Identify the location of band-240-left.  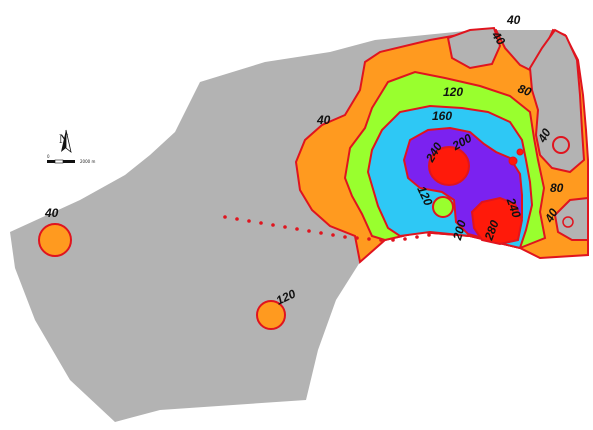
(449, 166).